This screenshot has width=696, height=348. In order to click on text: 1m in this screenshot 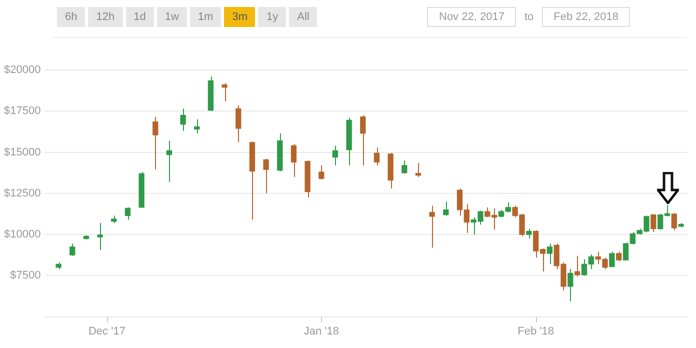, I will do `click(206, 17)`.